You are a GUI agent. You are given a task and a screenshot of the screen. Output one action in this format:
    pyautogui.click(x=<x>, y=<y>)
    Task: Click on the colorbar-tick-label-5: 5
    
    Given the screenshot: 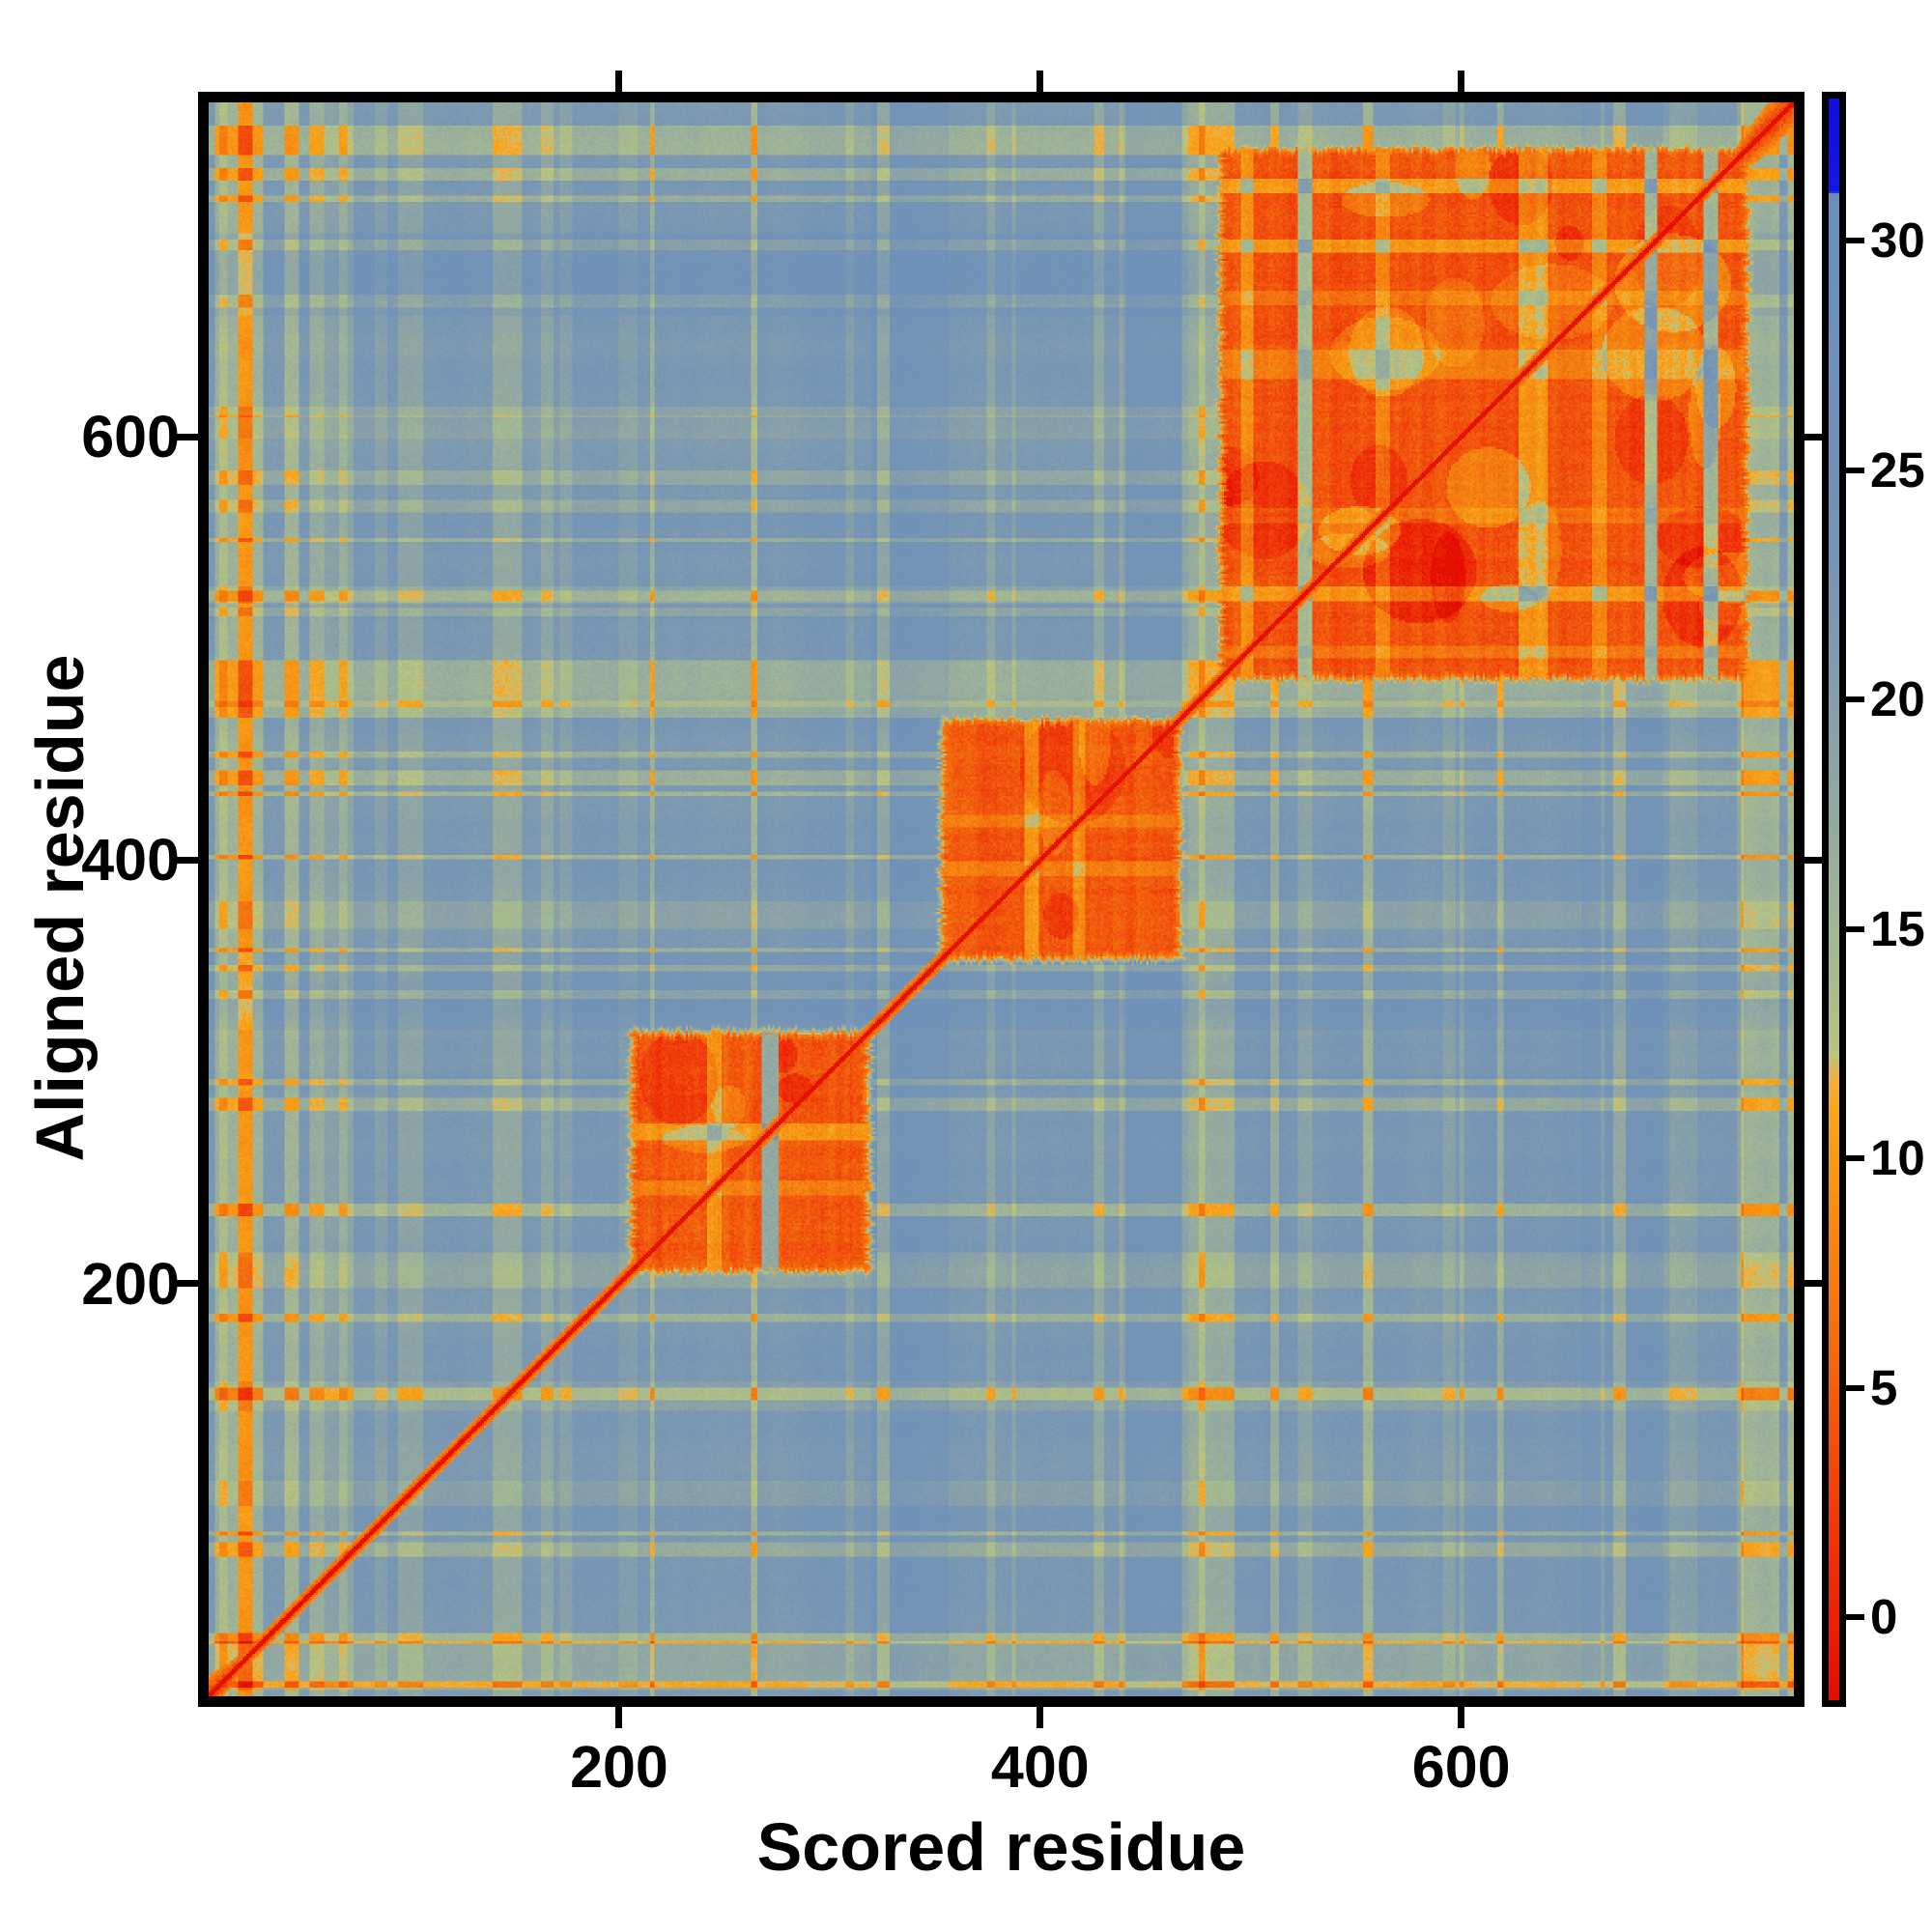 What is the action you would take?
    pyautogui.click(x=1884, y=1387)
    